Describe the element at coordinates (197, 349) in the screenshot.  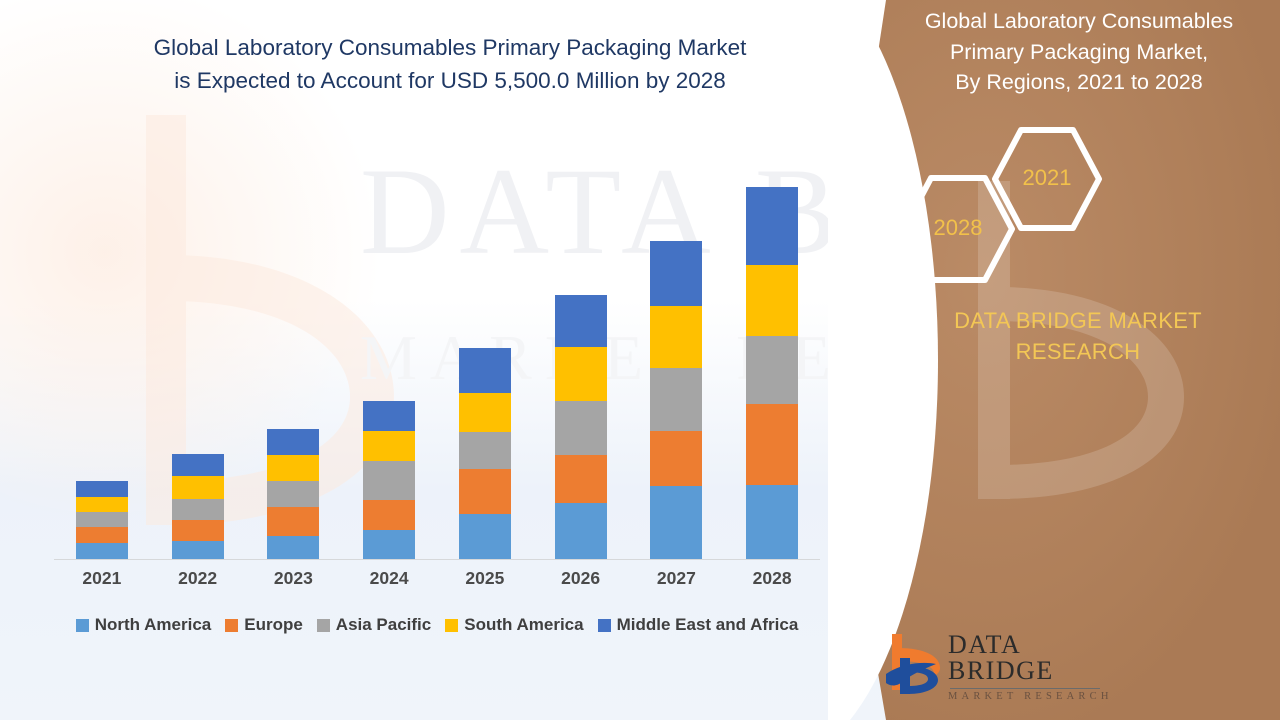
I see `bar-slot-2022` at that location.